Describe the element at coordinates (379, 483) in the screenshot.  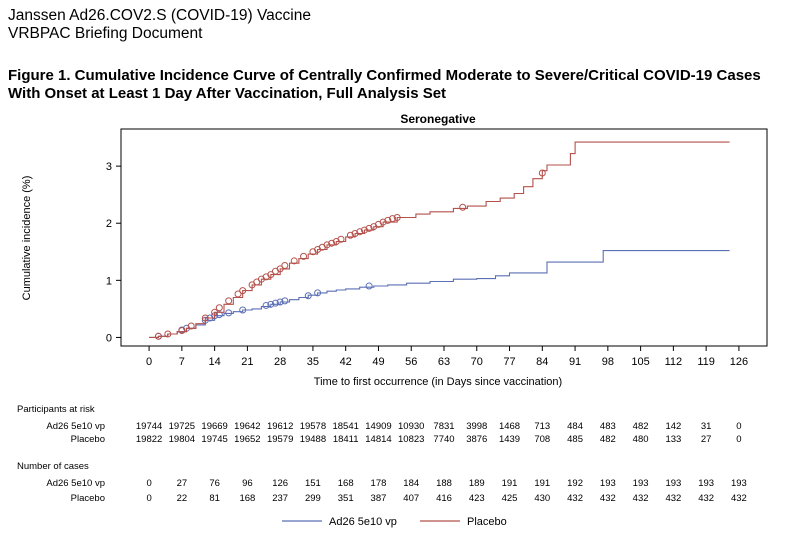
I see `cases-vaccine-value: 178` at that location.